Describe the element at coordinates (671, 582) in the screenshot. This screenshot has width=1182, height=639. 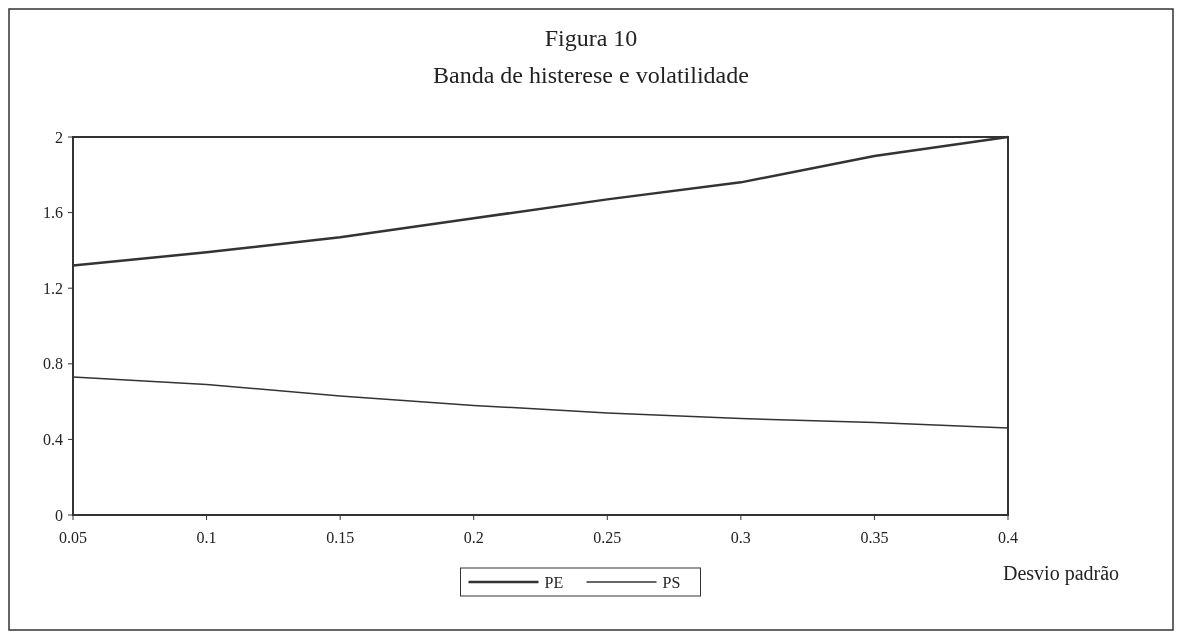
I see `legend-label: PS` at that location.